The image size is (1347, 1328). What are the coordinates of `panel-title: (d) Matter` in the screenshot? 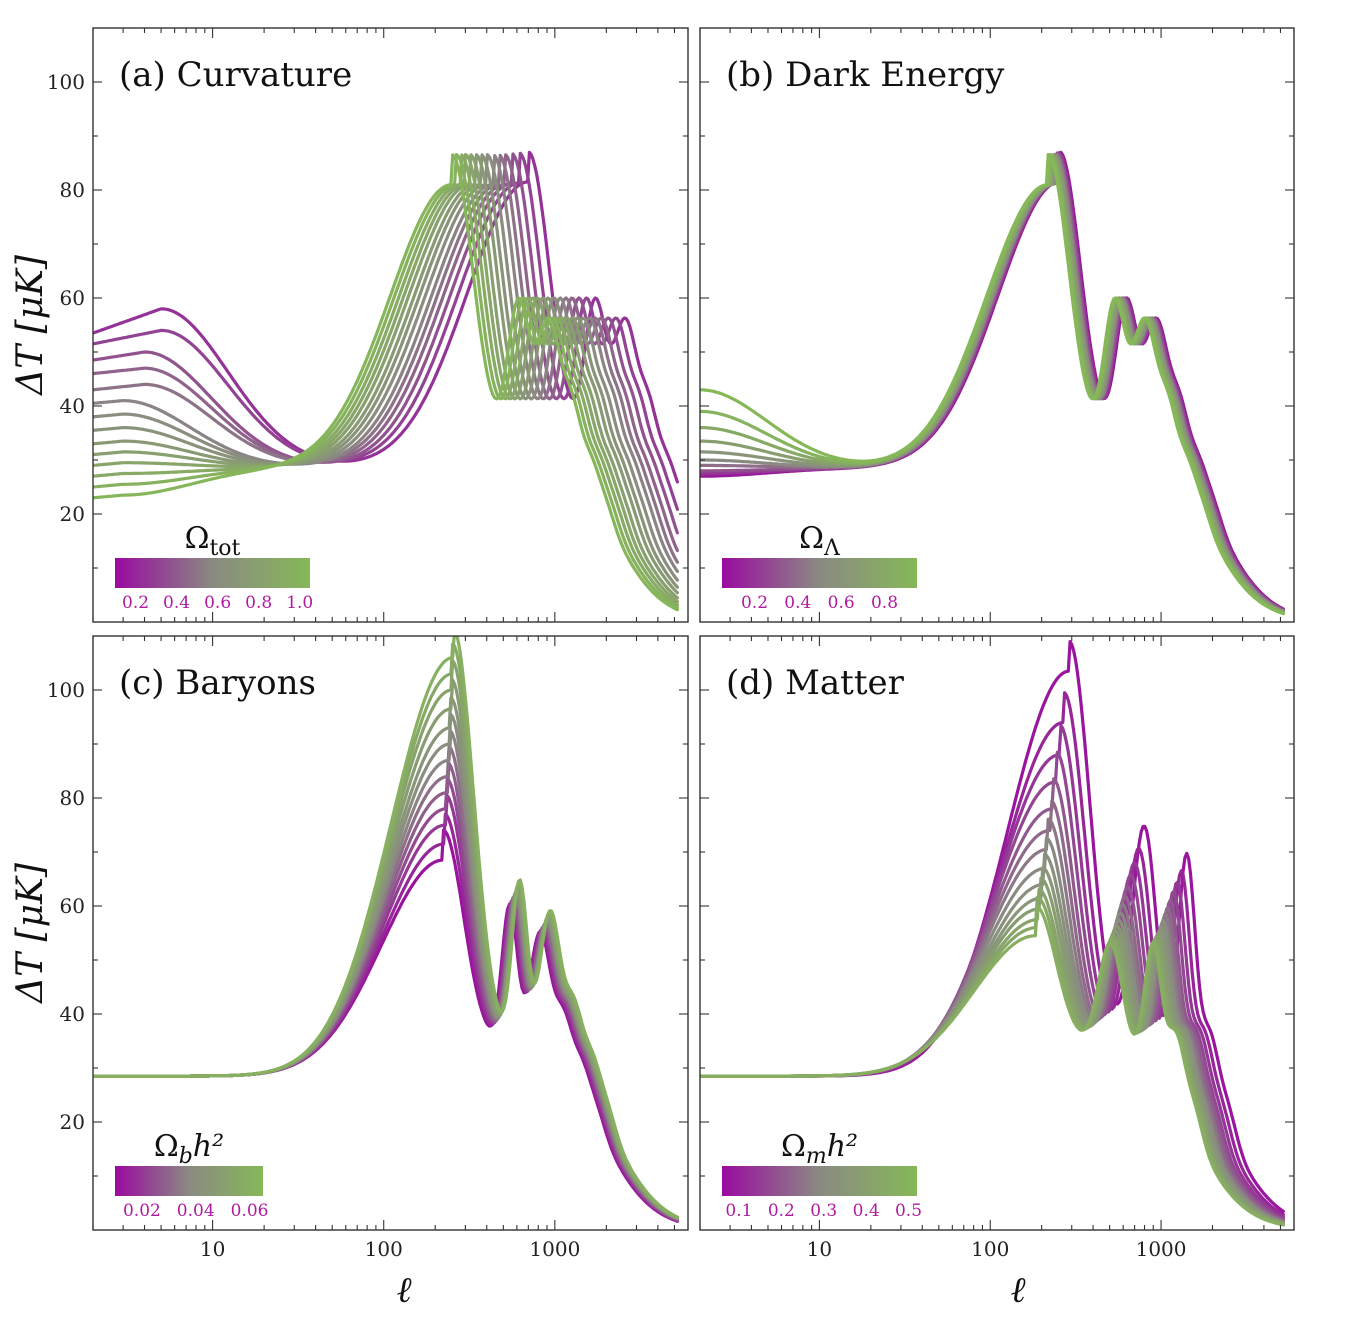 It's located at (815, 683).